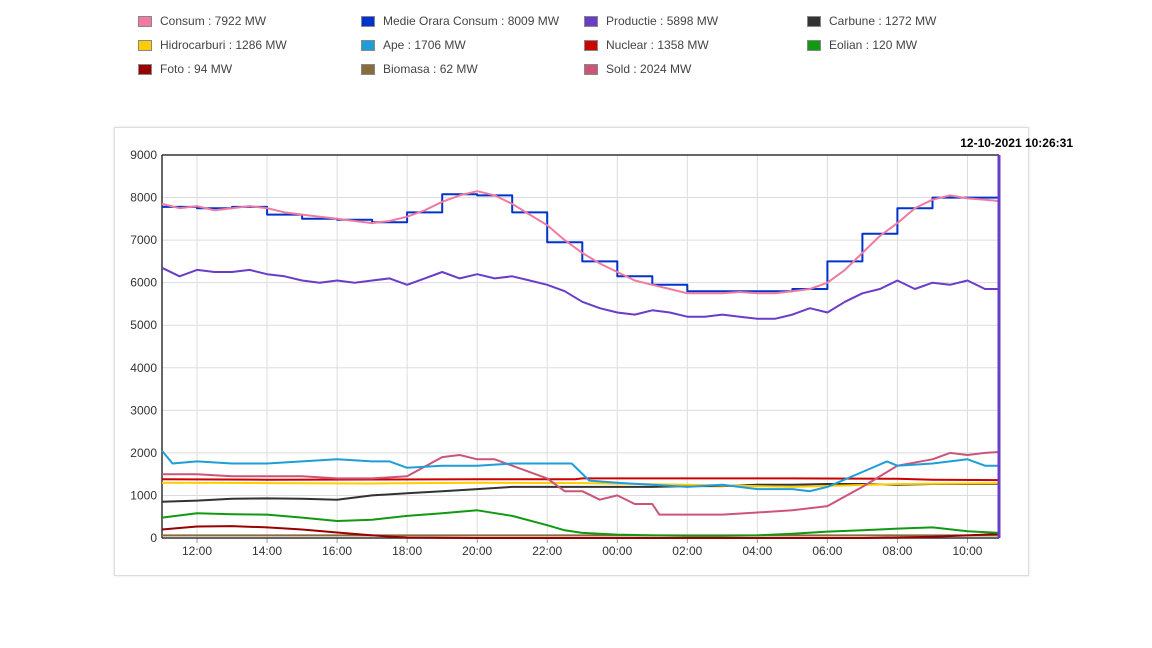  Describe the element at coordinates (477, 551) in the screenshot. I see `x-tick-label: 20:00` at that location.